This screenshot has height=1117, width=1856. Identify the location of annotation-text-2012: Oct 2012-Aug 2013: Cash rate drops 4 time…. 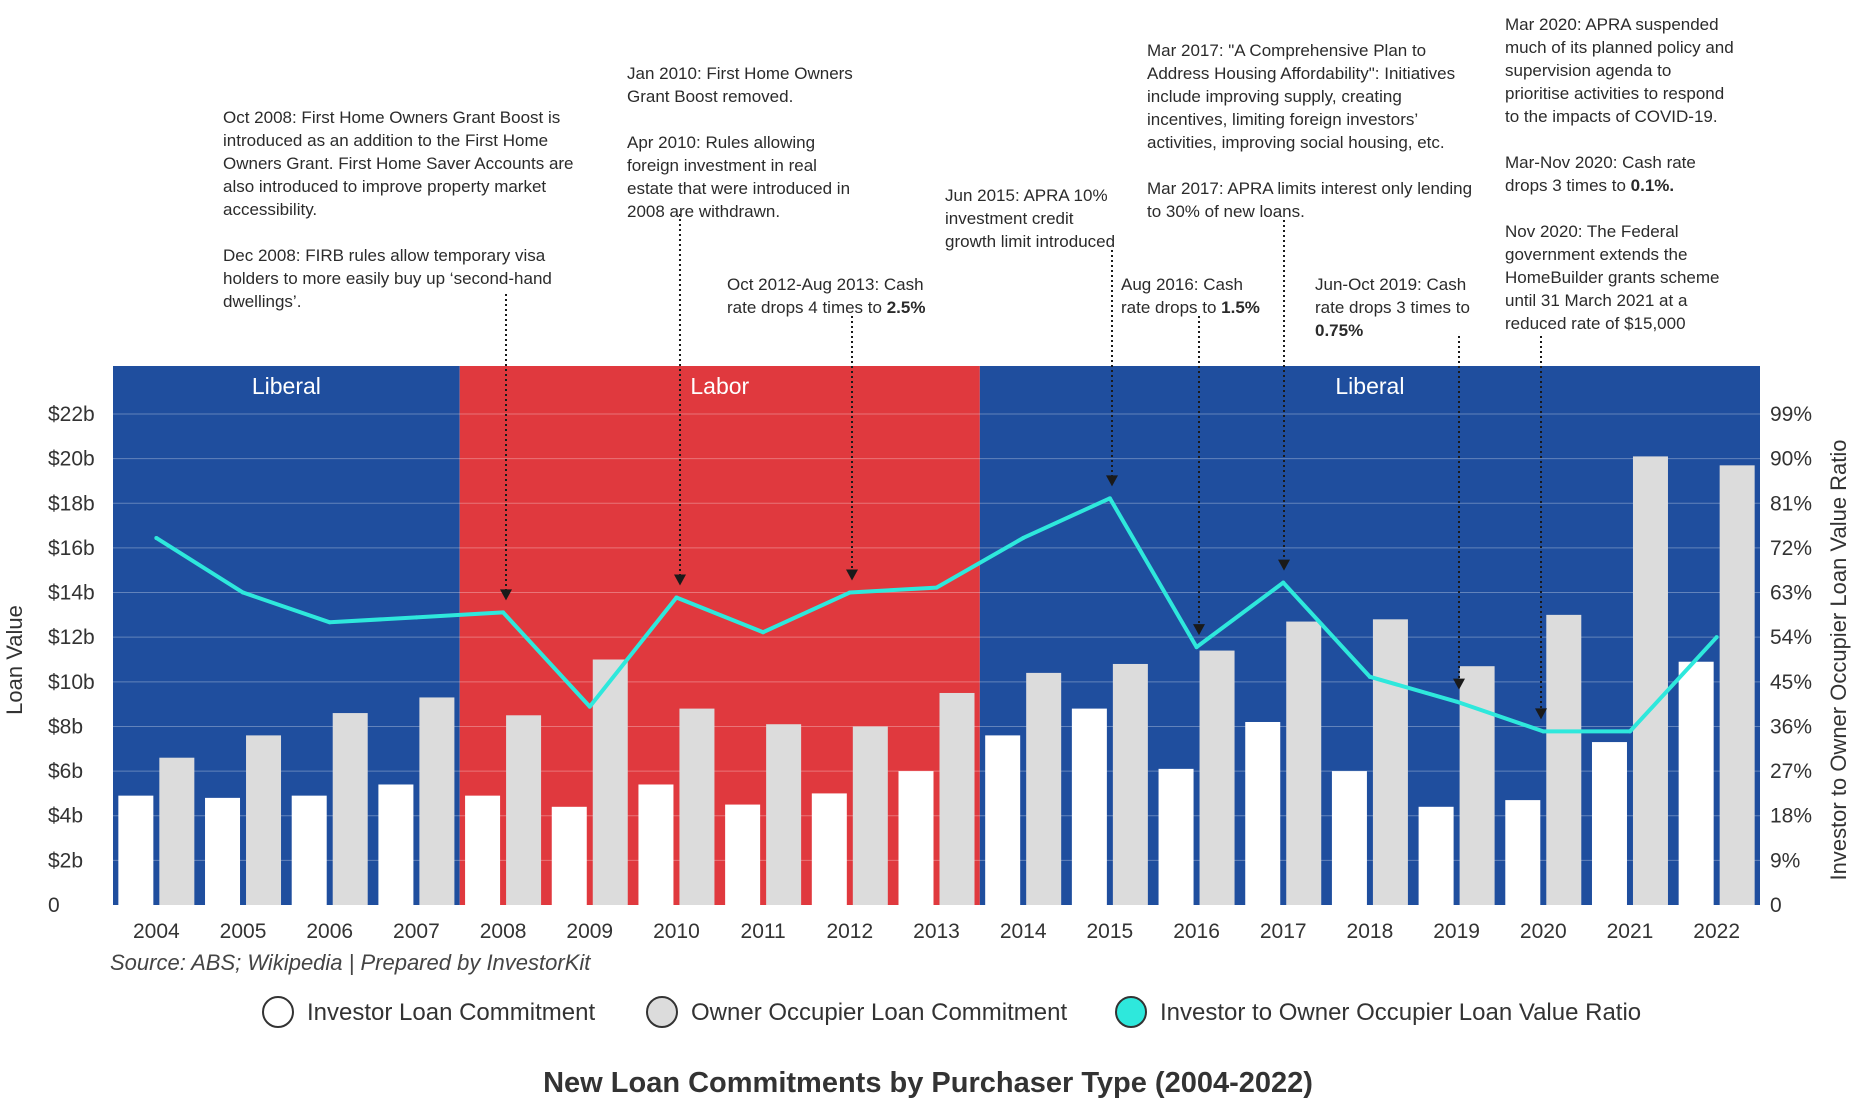
(826, 296).